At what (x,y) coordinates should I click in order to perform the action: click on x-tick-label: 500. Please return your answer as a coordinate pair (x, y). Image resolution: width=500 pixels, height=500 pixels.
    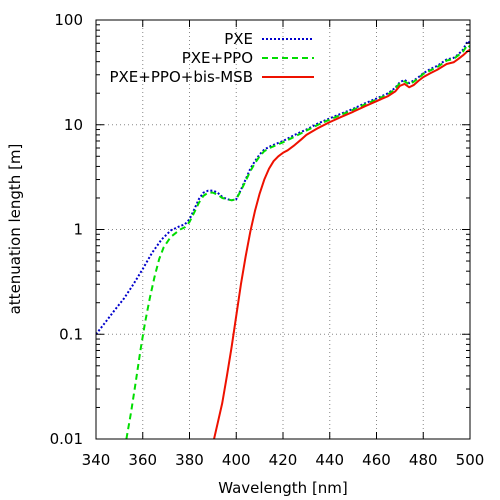
    Looking at the image, I should click on (470, 460).